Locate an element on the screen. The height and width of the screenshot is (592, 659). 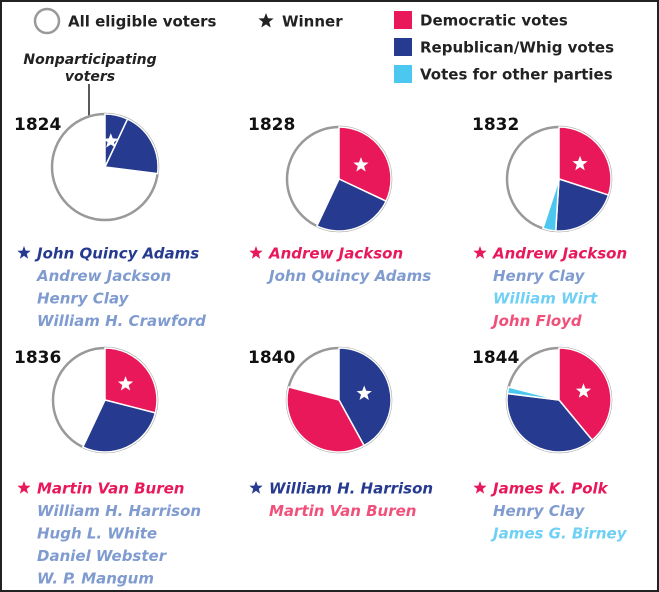
legend-label: Votes for other parties is located at coordinates (516, 75).